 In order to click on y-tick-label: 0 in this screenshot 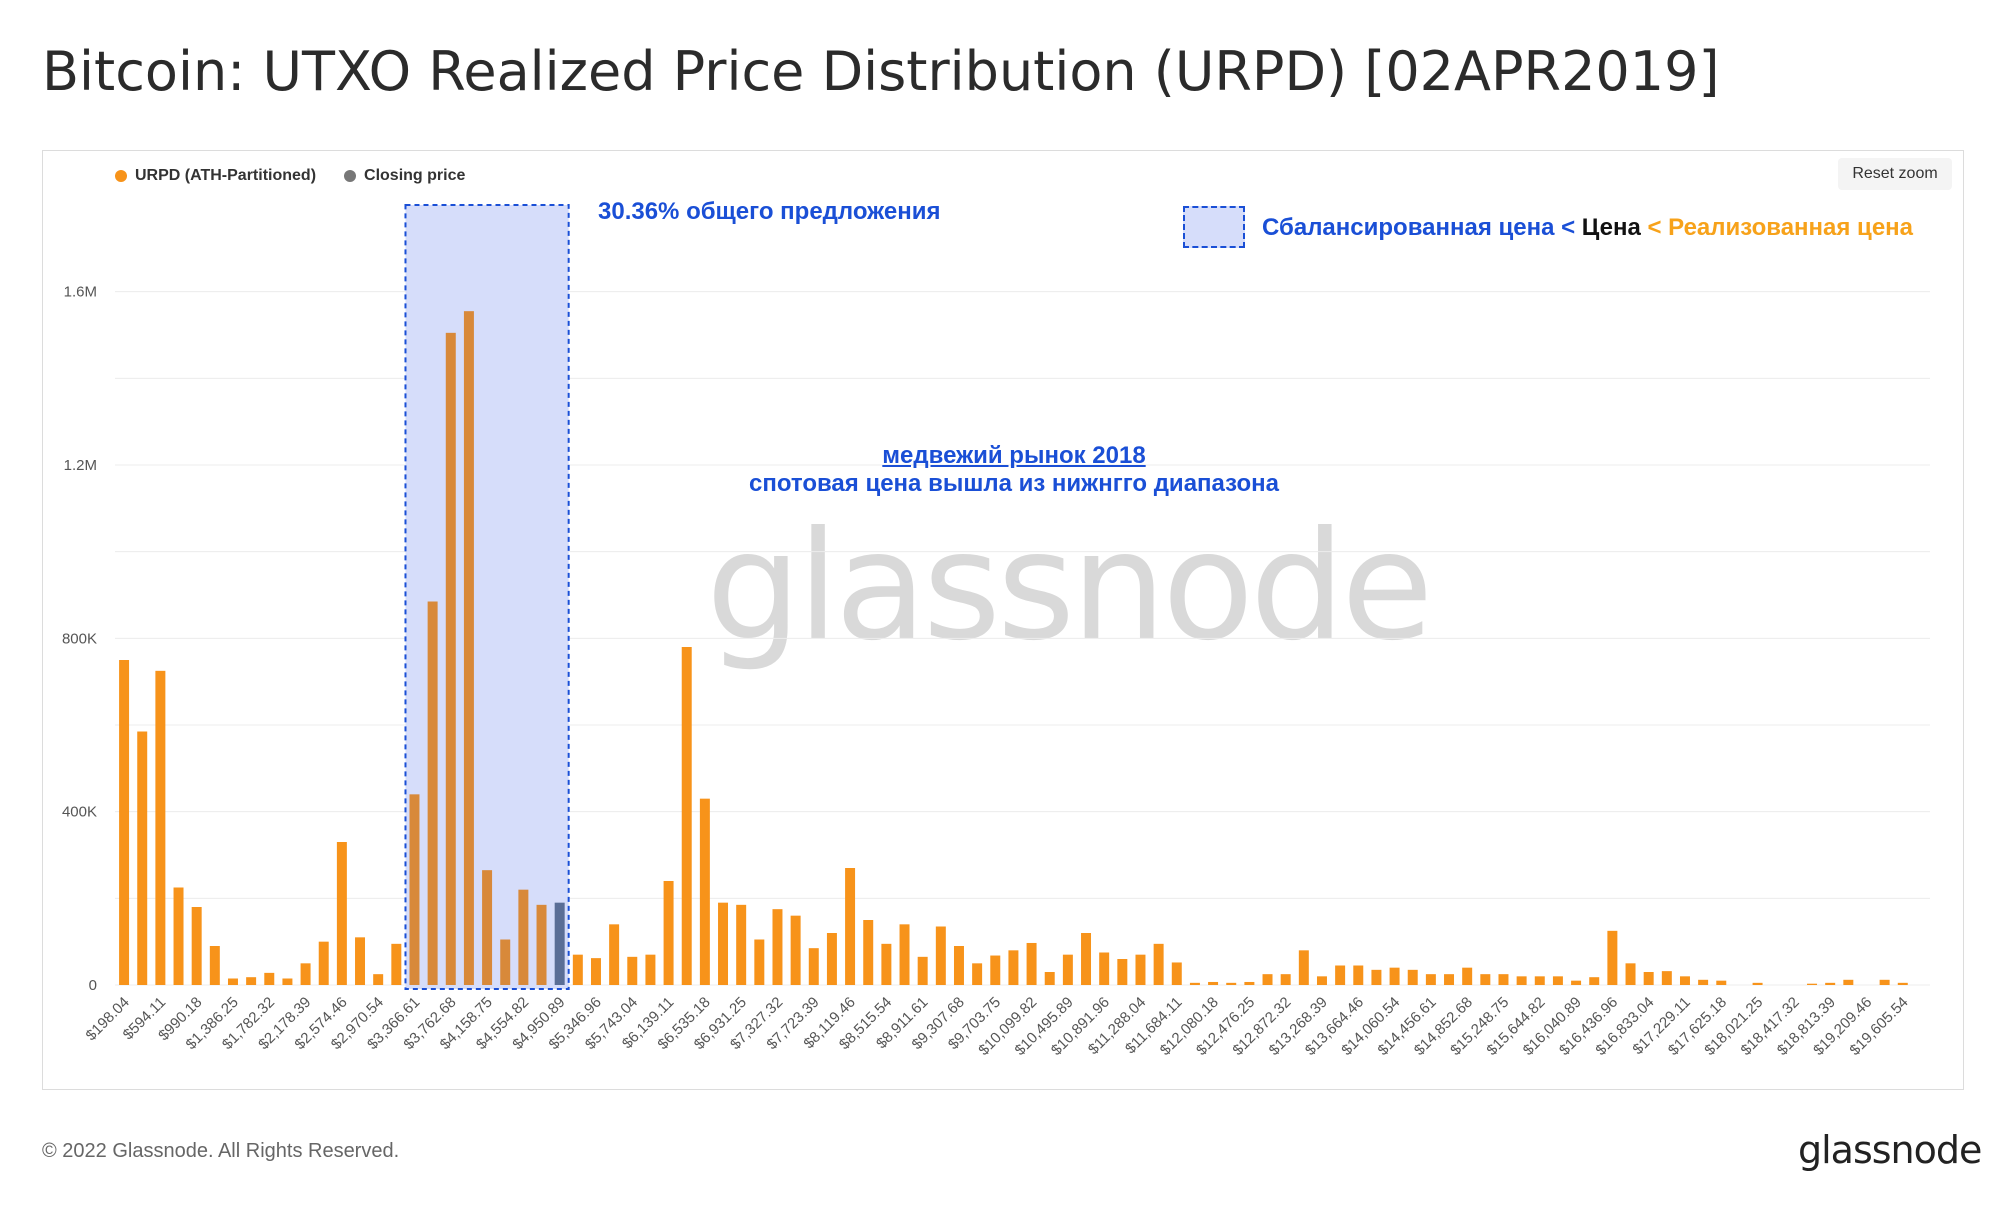, I will do `click(93, 985)`.